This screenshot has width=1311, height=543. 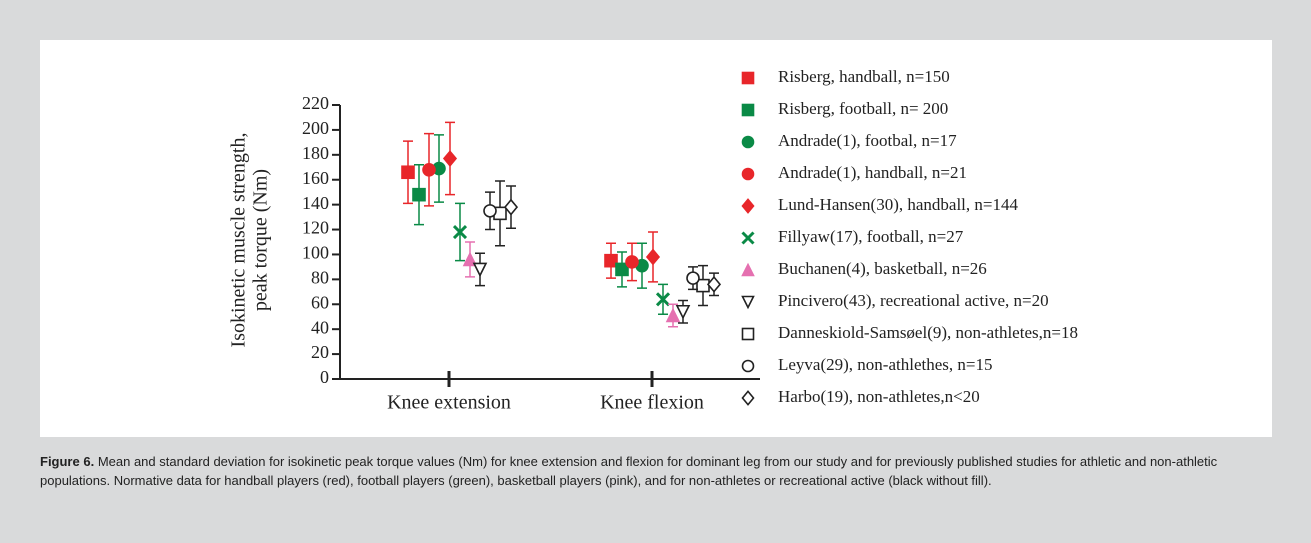 What do you see at coordinates (885, 364) in the screenshot?
I see `legend-label: Leyva(29), non-athlethes, n=15` at bounding box center [885, 364].